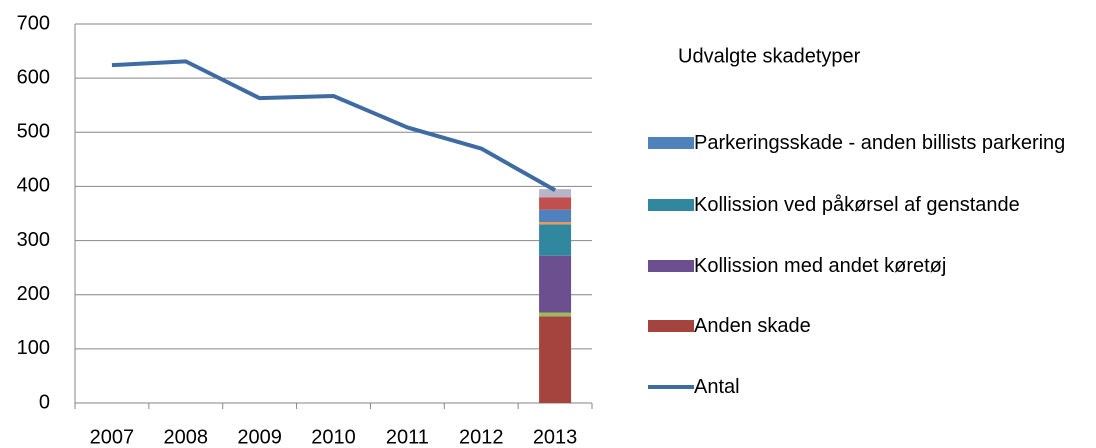 The image size is (1096, 448). What do you see at coordinates (752, 326) in the screenshot?
I see `legend-label: Anden skade` at bounding box center [752, 326].